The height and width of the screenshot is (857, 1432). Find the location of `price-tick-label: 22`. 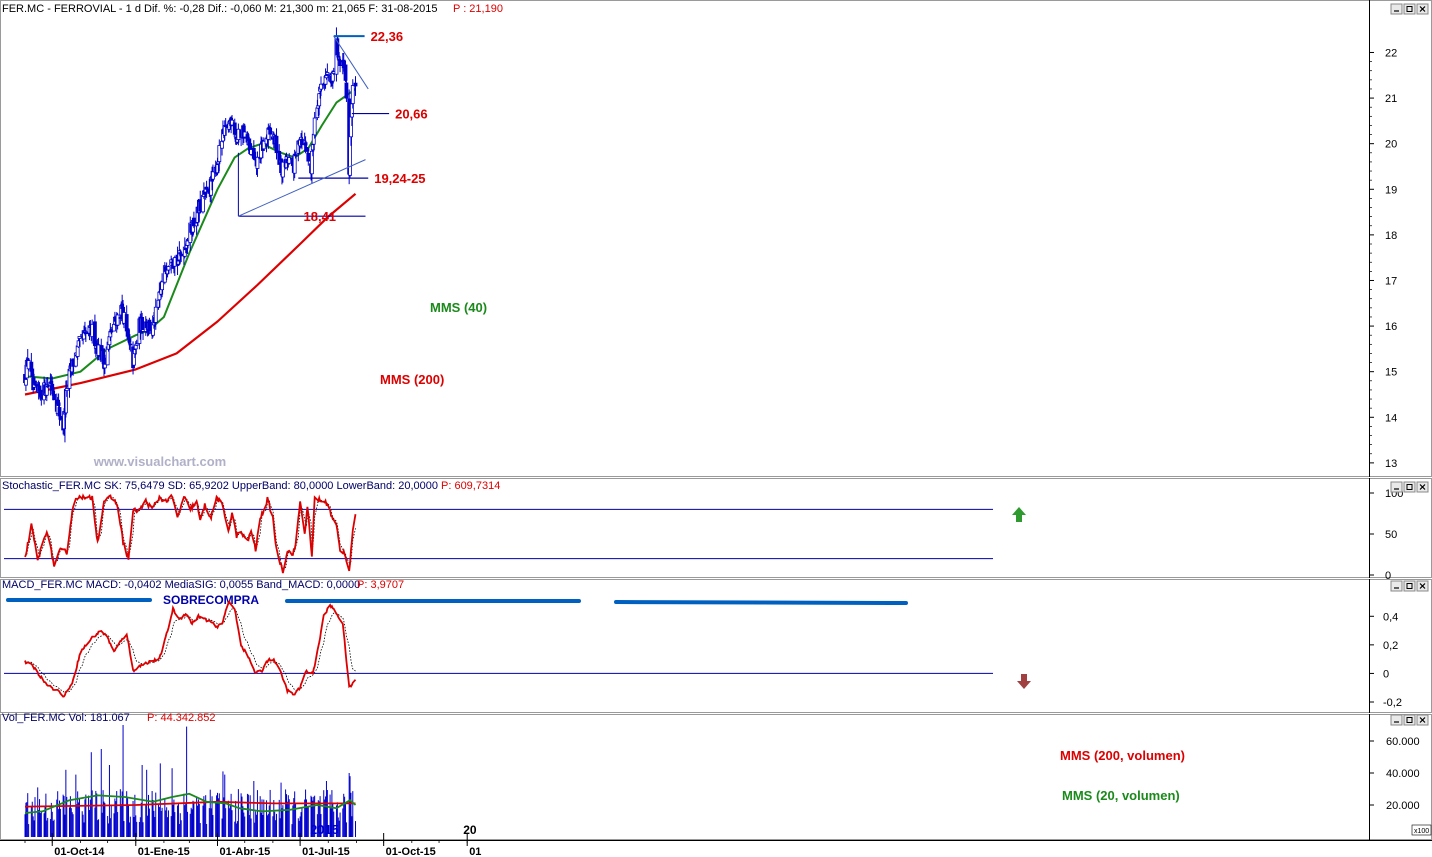

price-tick-label: 22 is located at coordinates (1391, 53).